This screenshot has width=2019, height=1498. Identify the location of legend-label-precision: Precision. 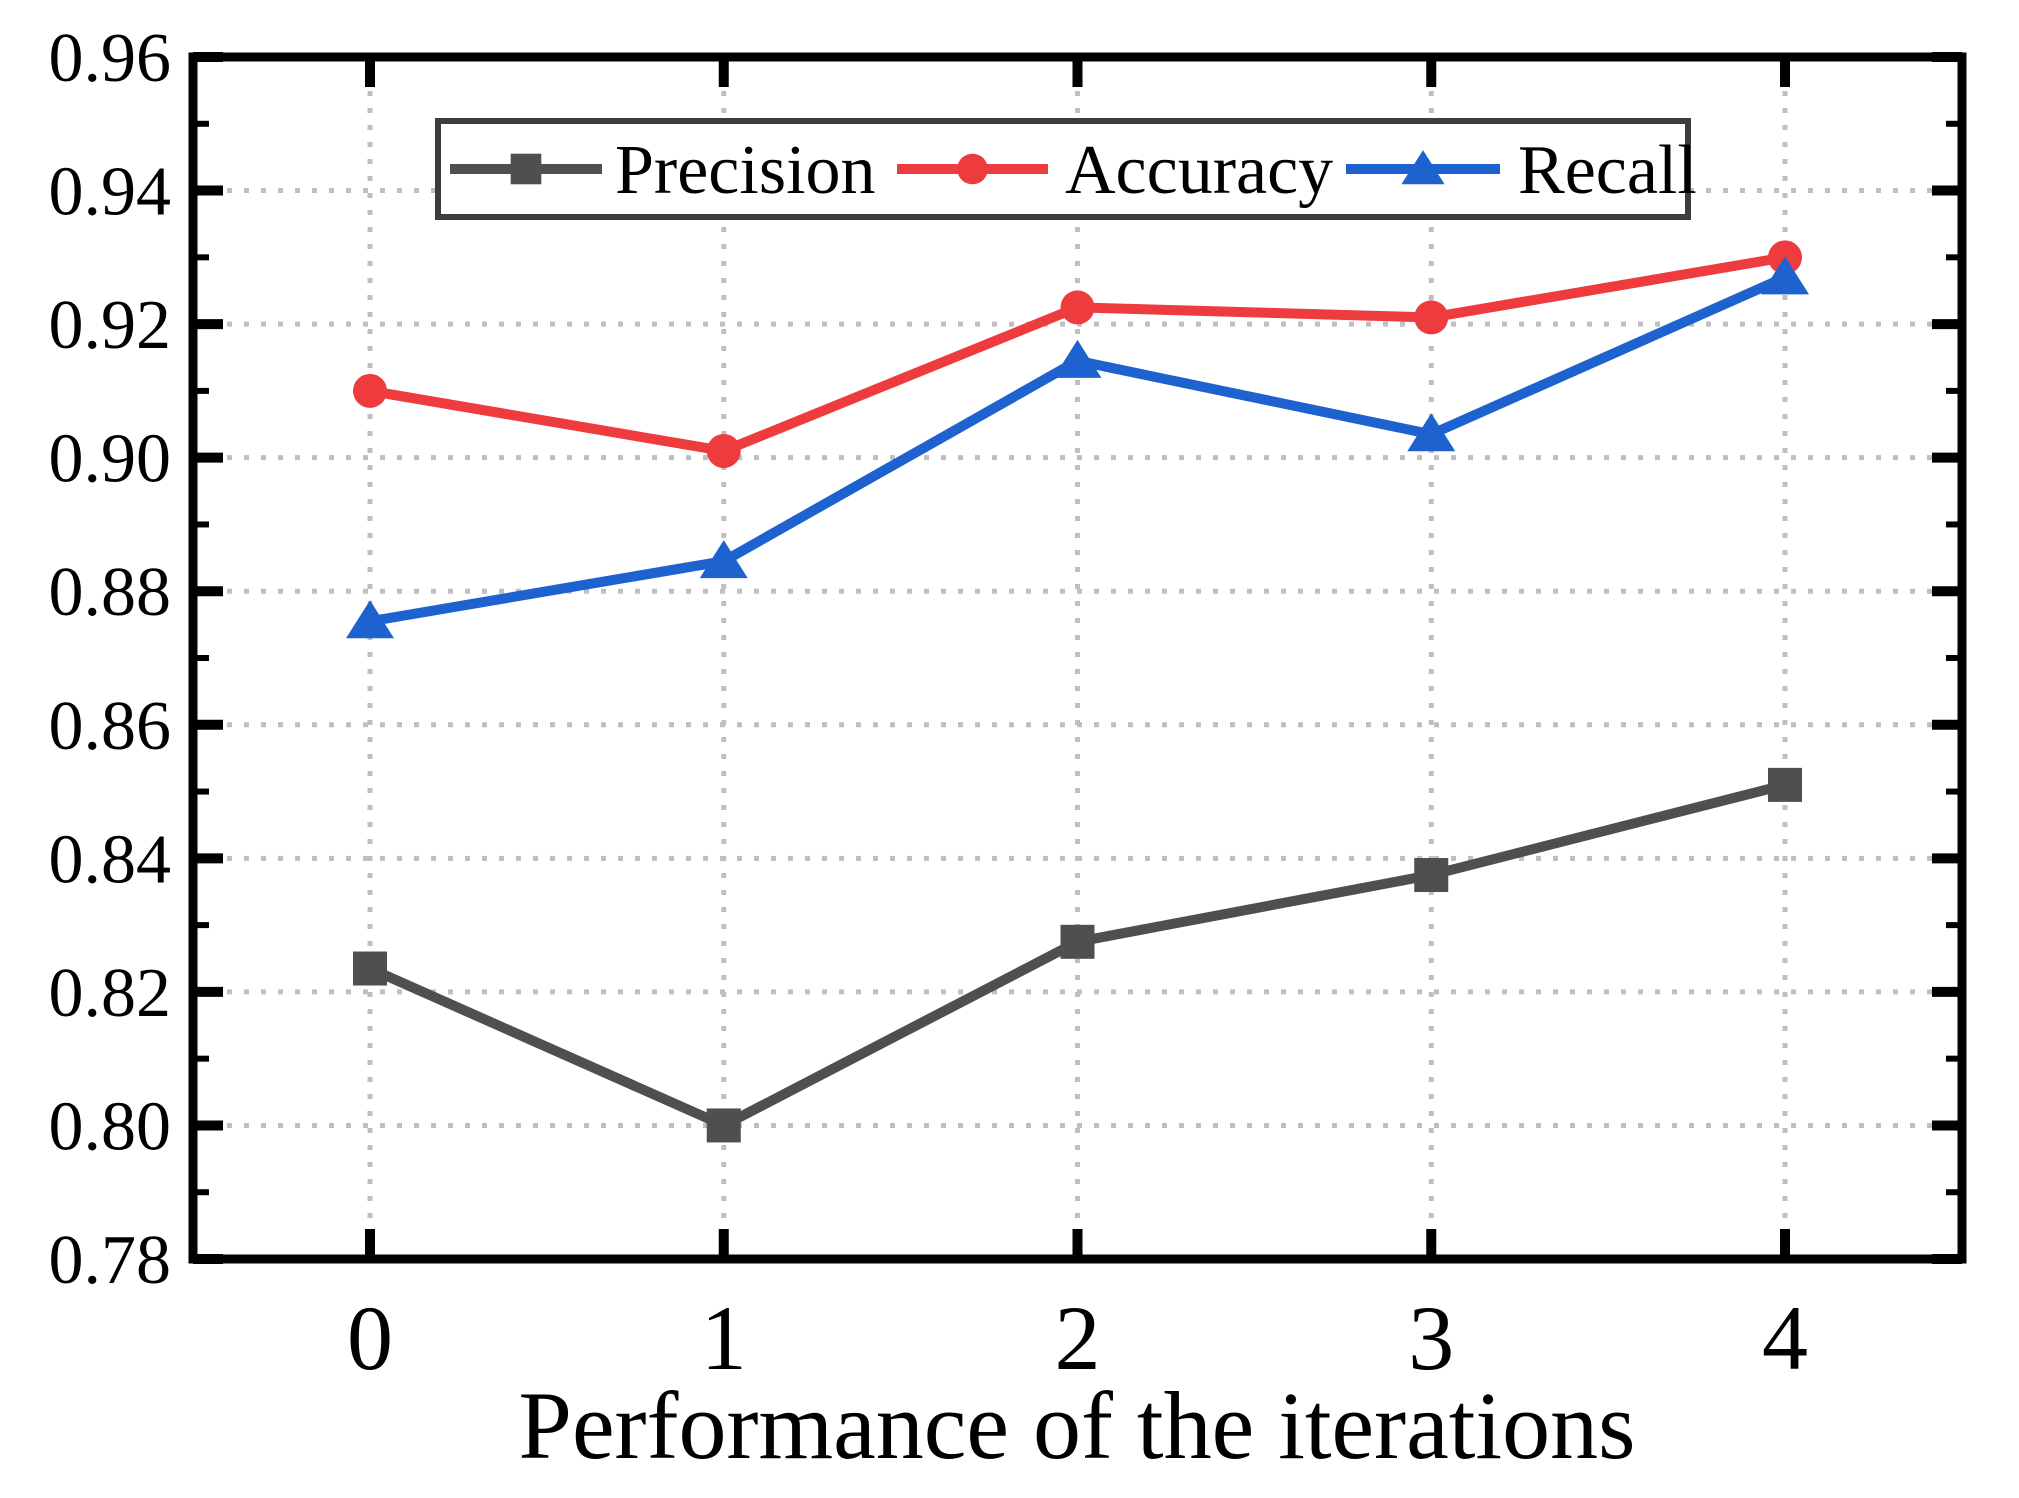
(745, 170).